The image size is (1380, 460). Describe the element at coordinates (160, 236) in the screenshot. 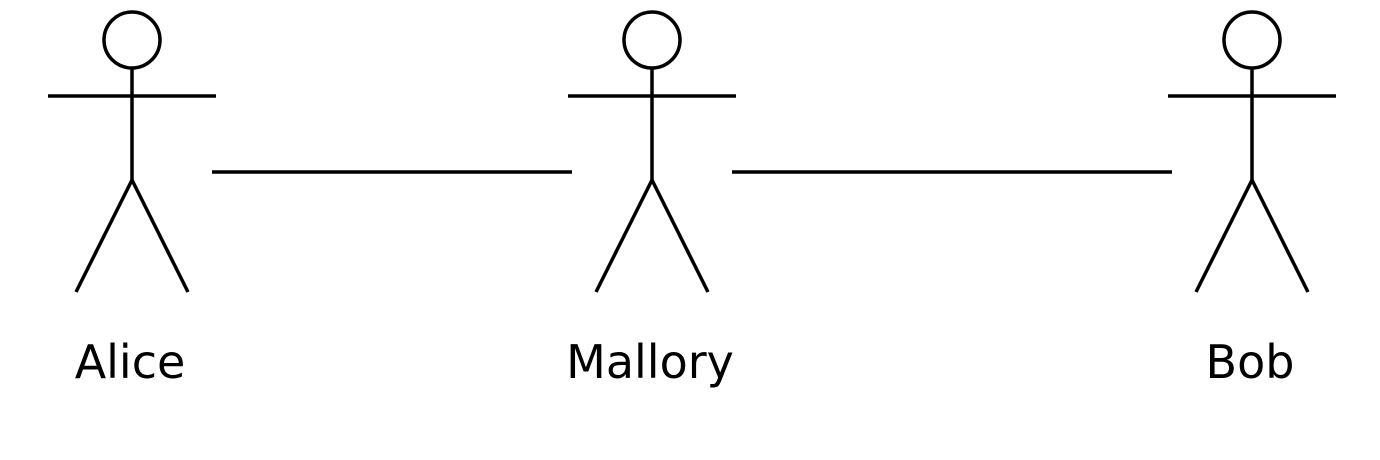

I see `actor-alice-right-leg` at that location.